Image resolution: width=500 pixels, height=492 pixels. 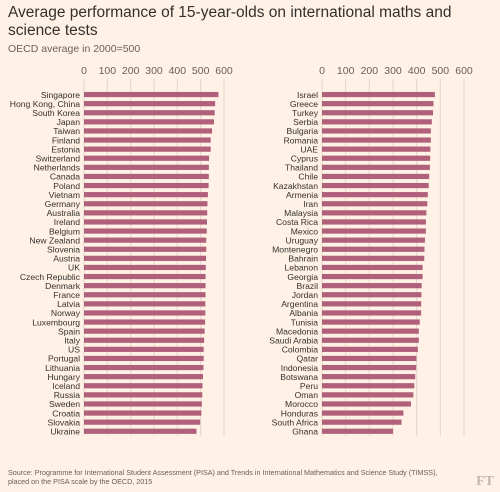 I want to click on category-label: UAE, so click(x=309, y=149).